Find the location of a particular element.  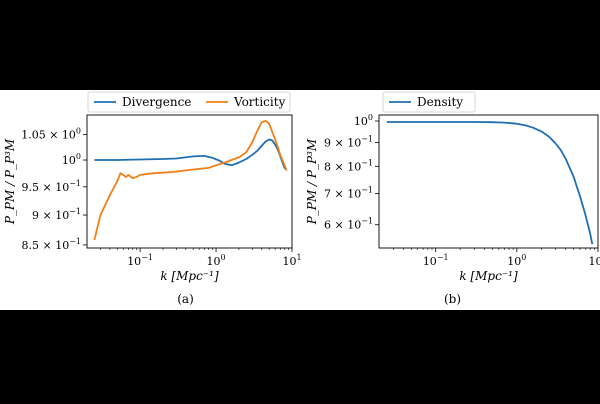

series-line-density is located at coordinates (490, 183).